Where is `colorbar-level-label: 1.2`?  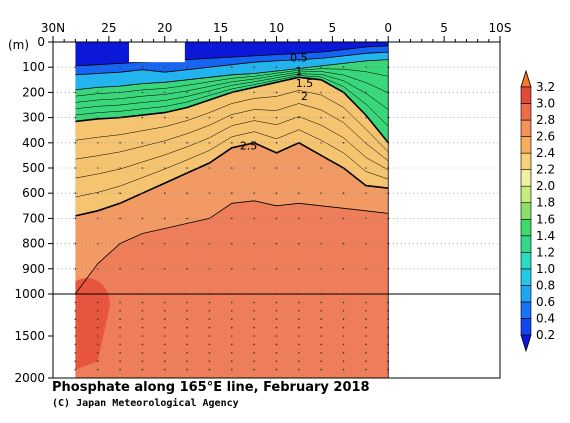
colorbar-level-label: 1.2 is located at coordinates (545, 252).